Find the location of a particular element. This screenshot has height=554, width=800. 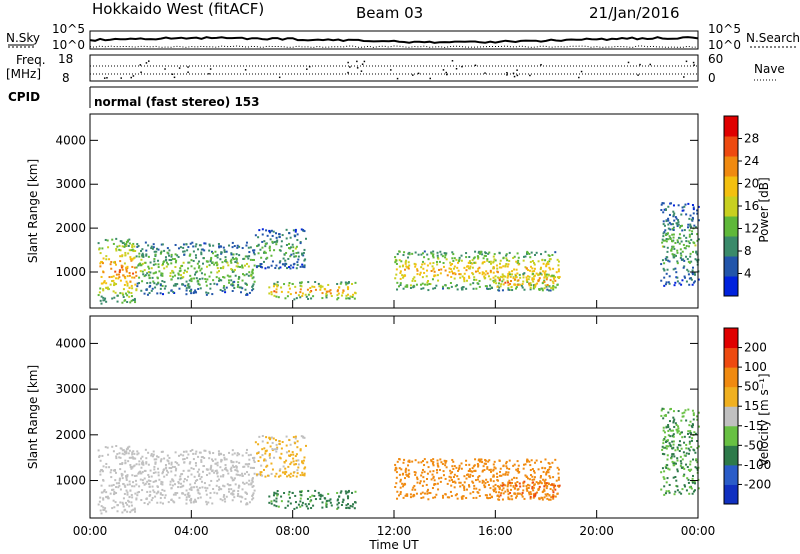

x-tick-label: 00:00 is located at coordinates (90, 531).